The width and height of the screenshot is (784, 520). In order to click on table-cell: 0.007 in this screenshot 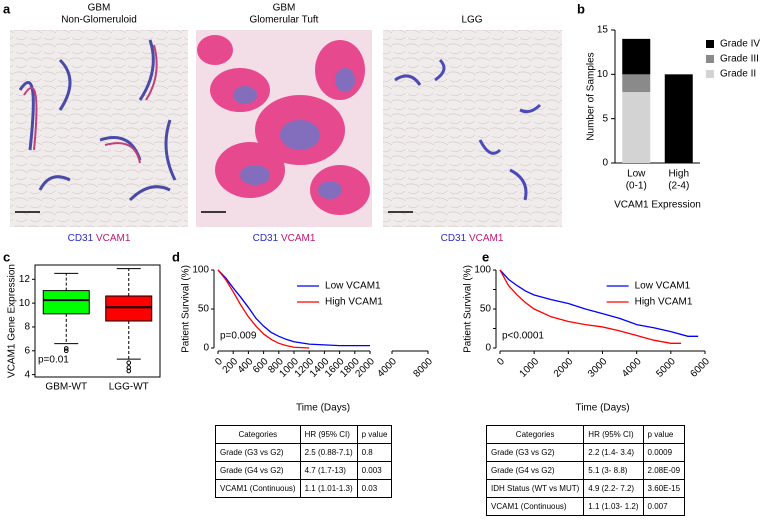, I will do `click(664, 506)`.